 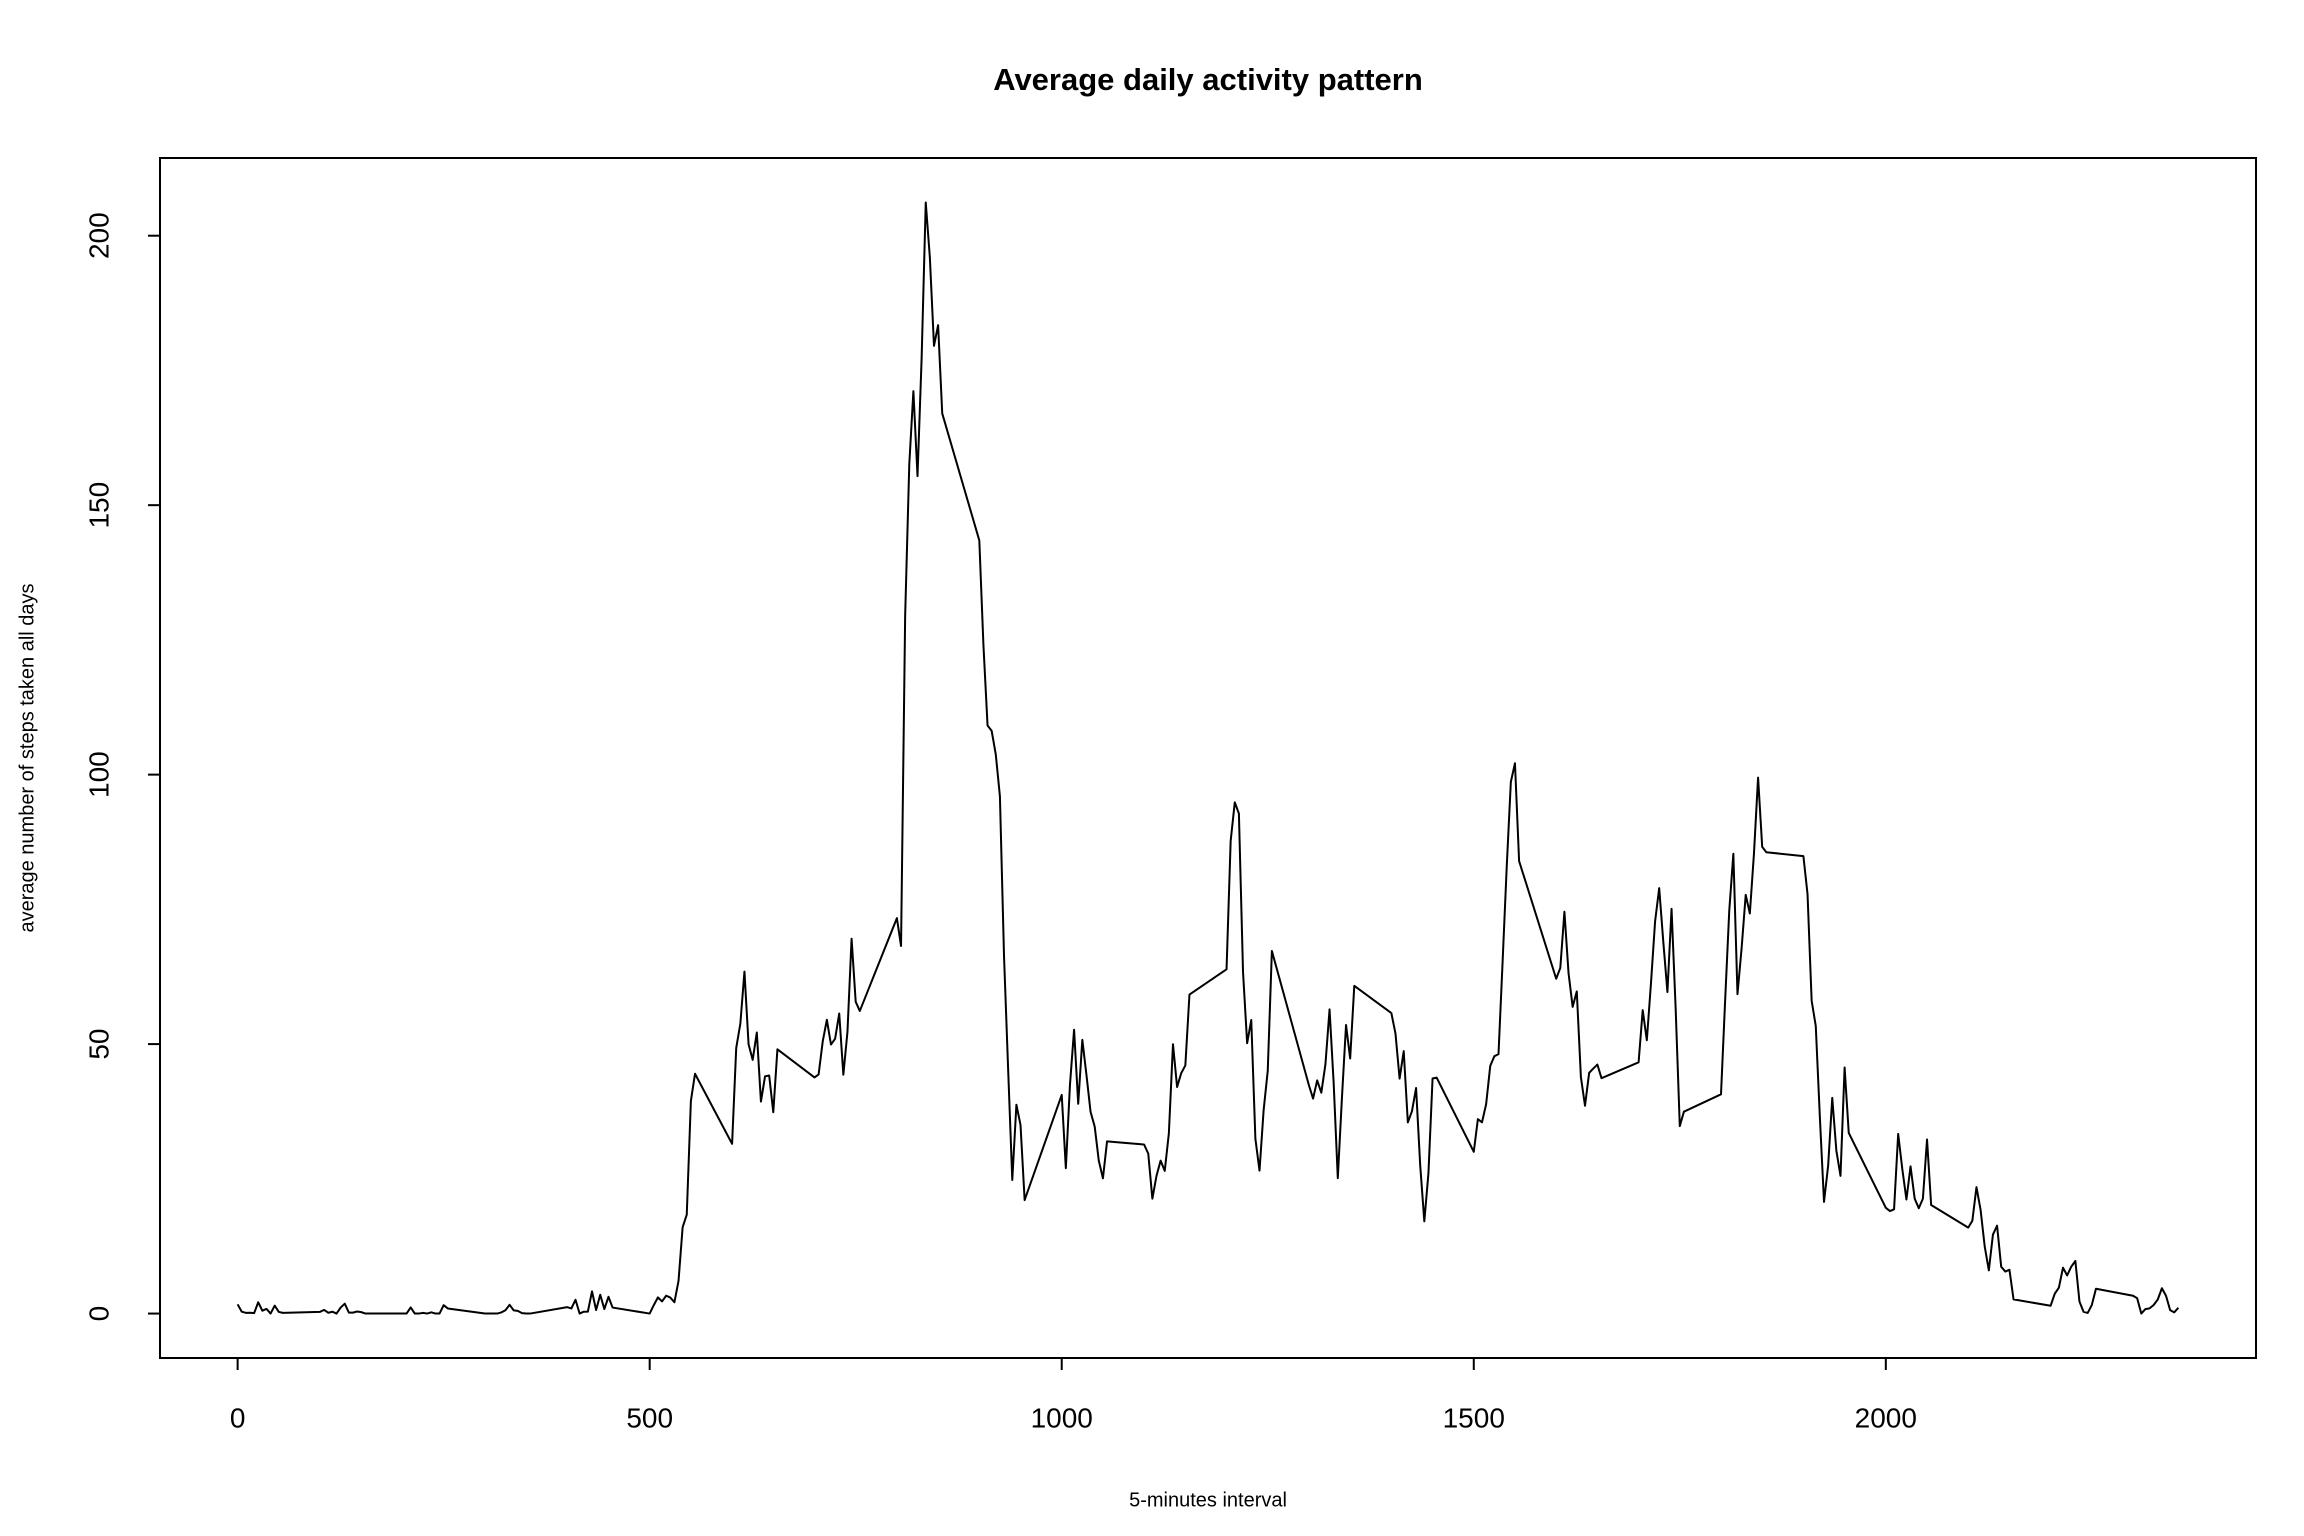 What do you see at coordinates (98, 774) in the screenshot?
I see `y-tick-label: 100` at bounding box center [98, 774].